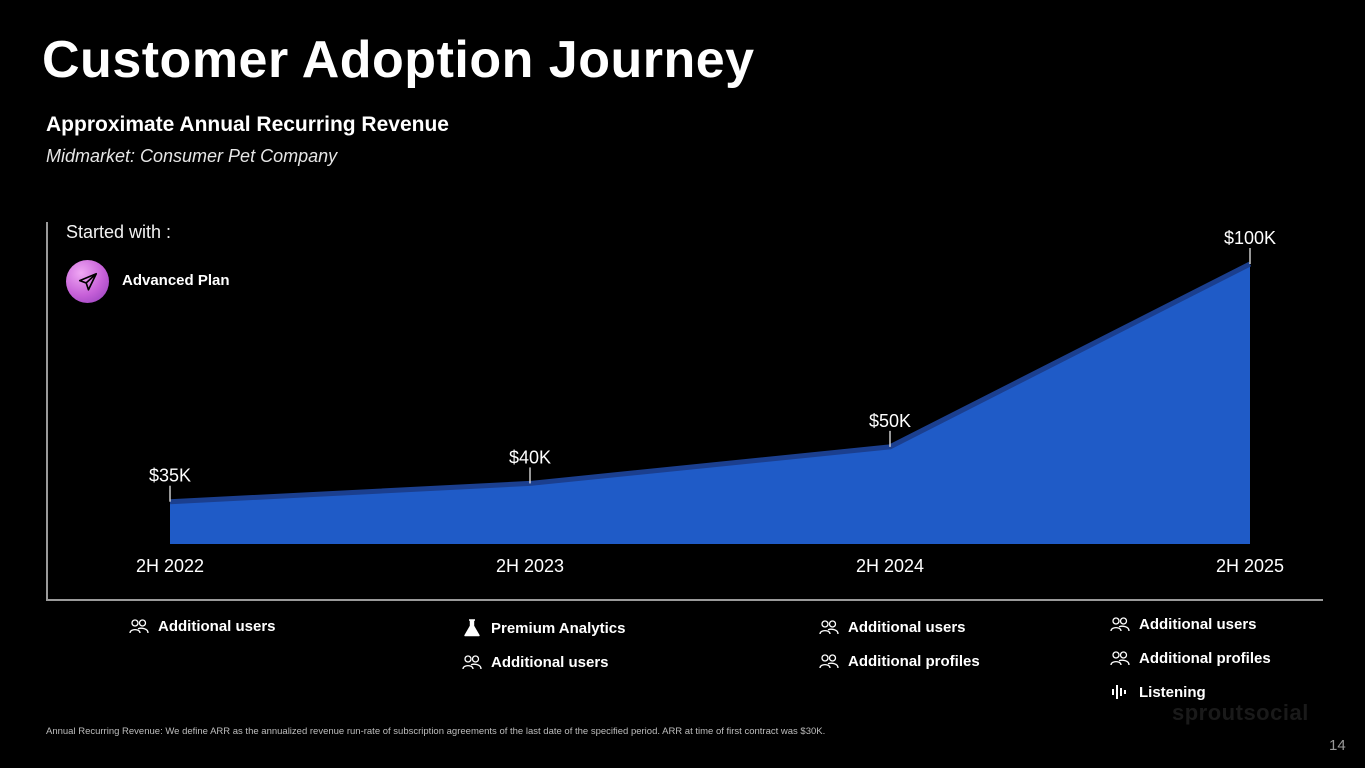  What do you see at coordinates (1172, 692) in the screenshot?
I see `feature-label: Listening` at bounding box center [1172, 692].